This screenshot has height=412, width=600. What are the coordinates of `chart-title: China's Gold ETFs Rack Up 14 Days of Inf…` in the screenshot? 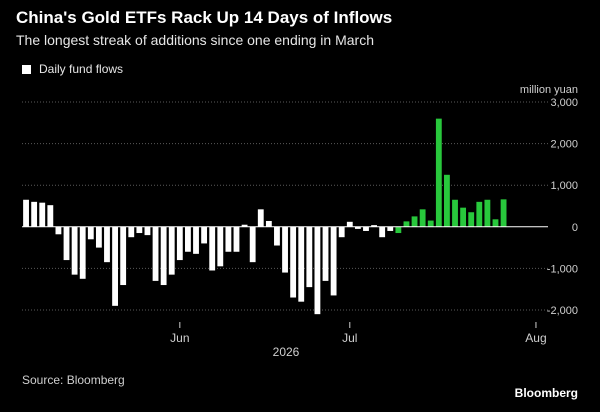 It's located at (204, 17).